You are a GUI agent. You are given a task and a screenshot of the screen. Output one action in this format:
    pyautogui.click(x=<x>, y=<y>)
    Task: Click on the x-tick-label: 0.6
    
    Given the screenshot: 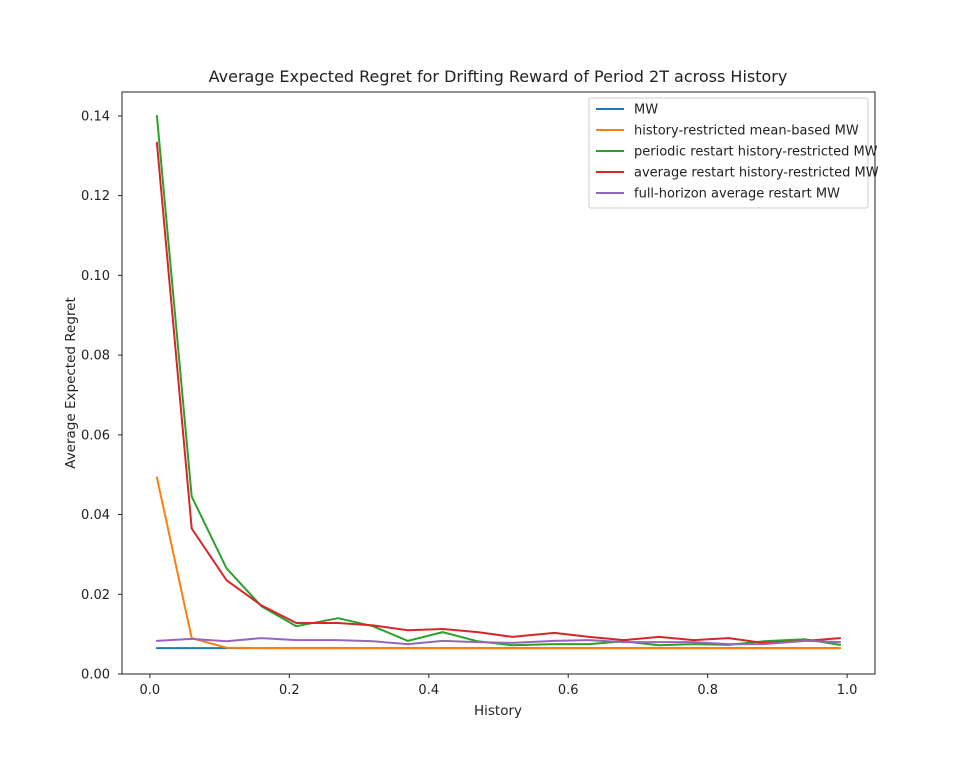 What is the action you would take?
    pyautogui.click(x=568, y=690)
    